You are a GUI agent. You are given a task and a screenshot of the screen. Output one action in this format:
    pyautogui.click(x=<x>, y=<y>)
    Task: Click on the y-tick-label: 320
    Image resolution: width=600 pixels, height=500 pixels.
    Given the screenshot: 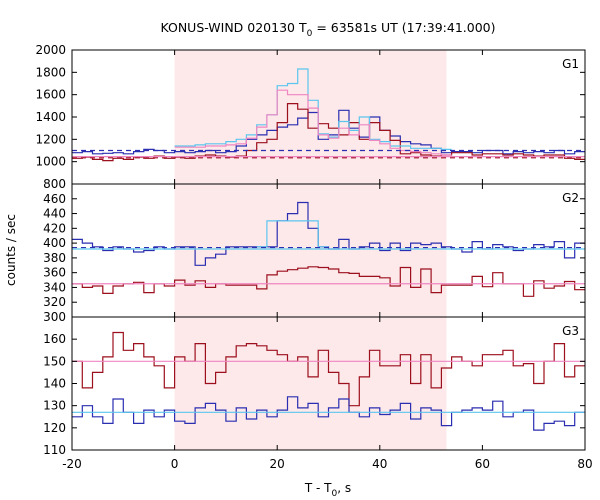 What is the action you would take?
    pyautogui.click(x=54, y=302)
    